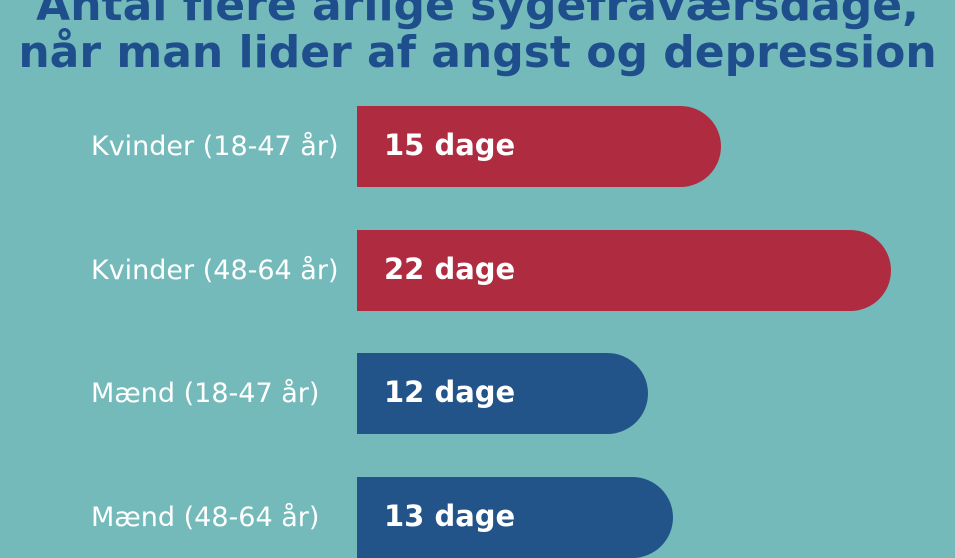 The width and height of the screenshot is (955, 558). I want to click on value-label: 13 dage, so click(450, 516).